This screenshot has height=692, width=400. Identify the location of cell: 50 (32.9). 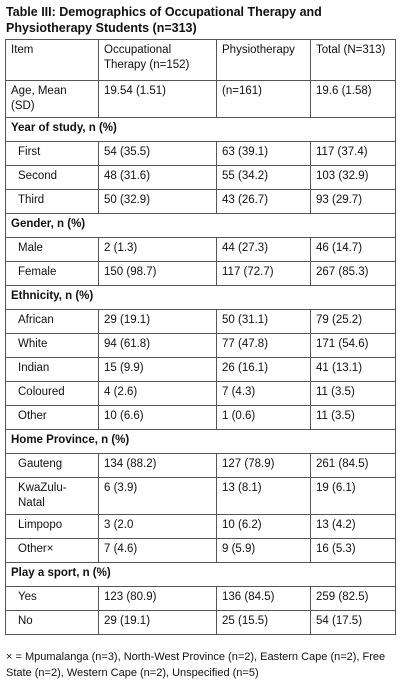
(157, 201).